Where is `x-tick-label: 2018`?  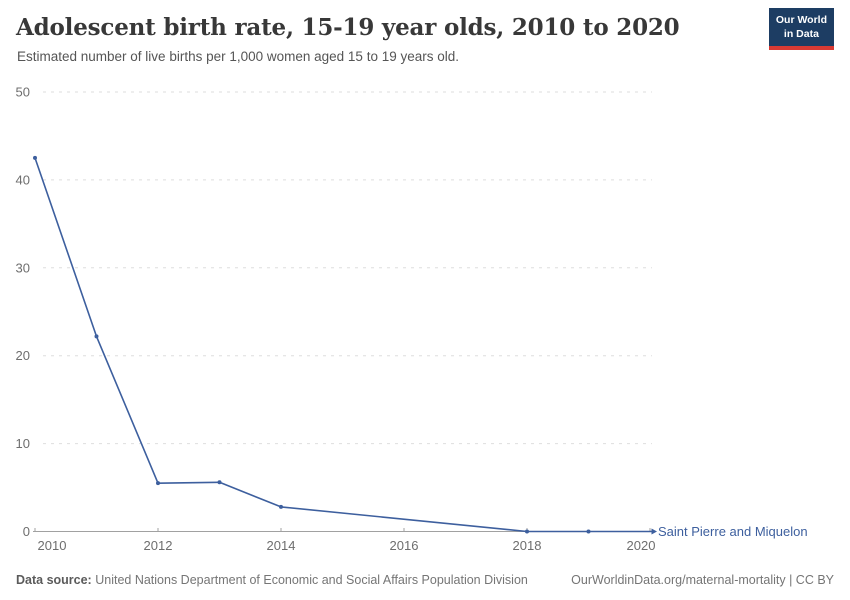
x-tick-label: 2018 is located at coordinates (527, 545).